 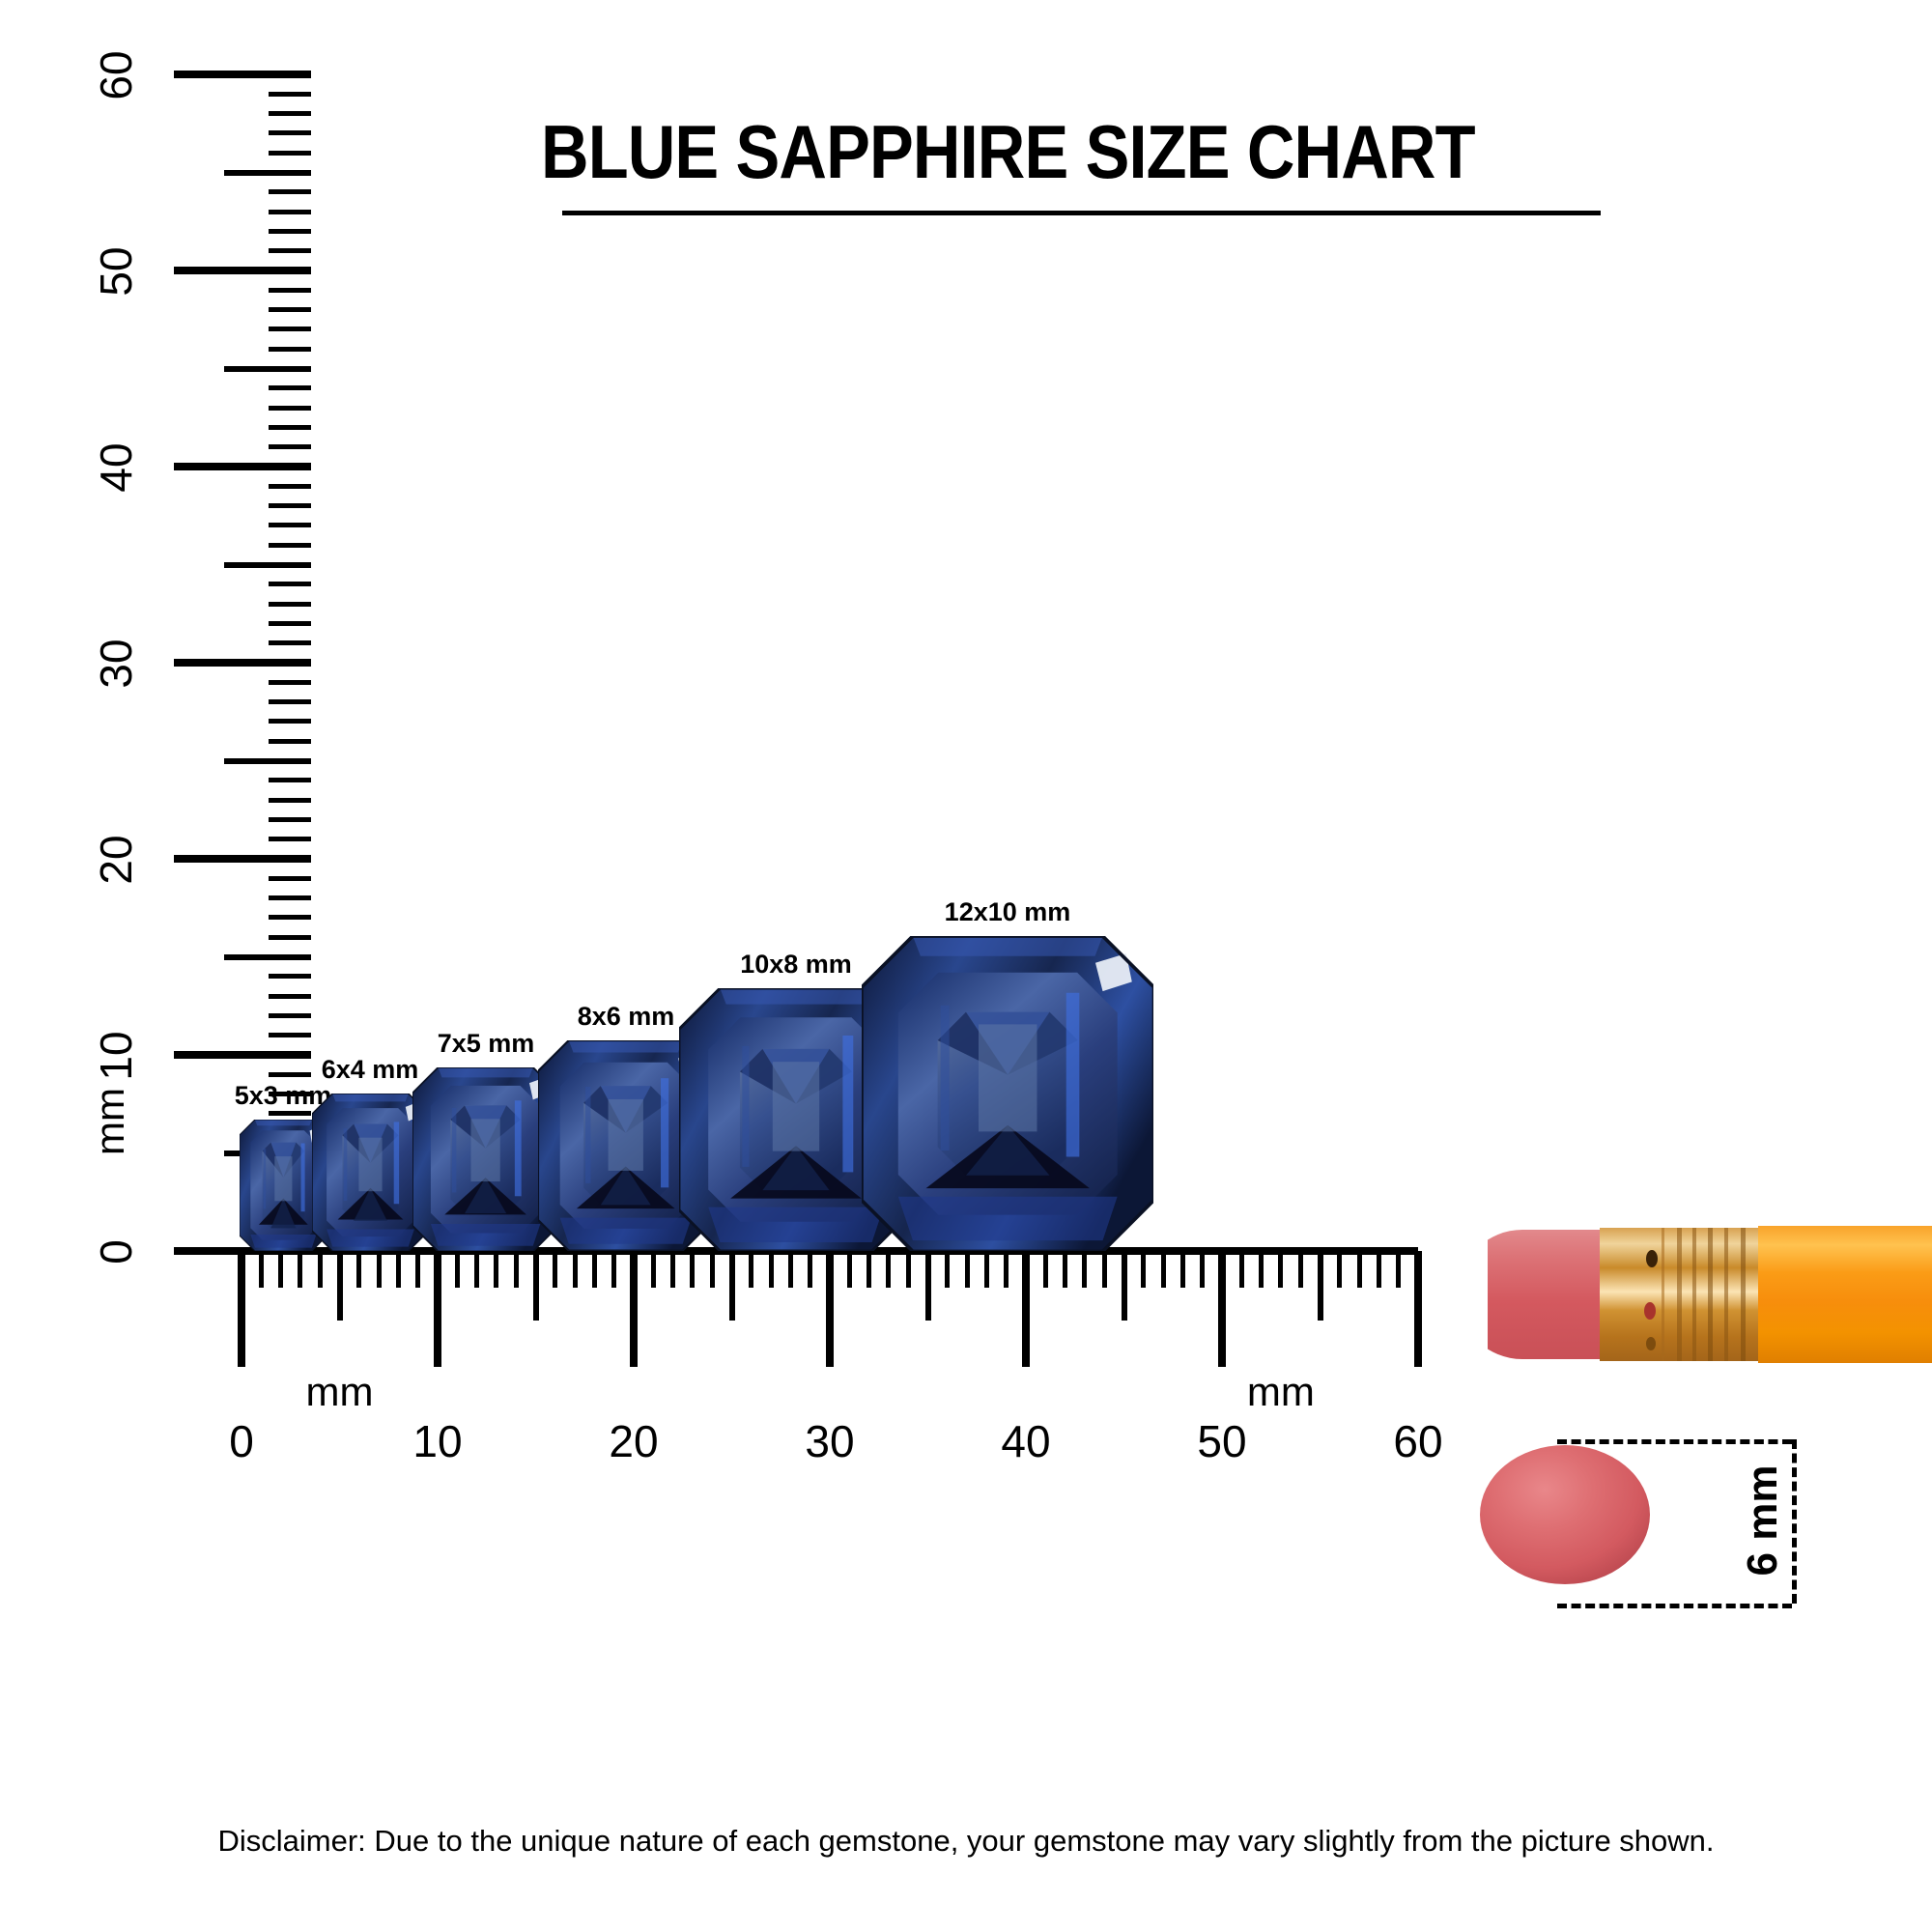 What do you see at coordinates (626, 1017) in the screenshot?
I see `gemstone-size-label: 8x6 mm` at bounding box center [626, 1017].